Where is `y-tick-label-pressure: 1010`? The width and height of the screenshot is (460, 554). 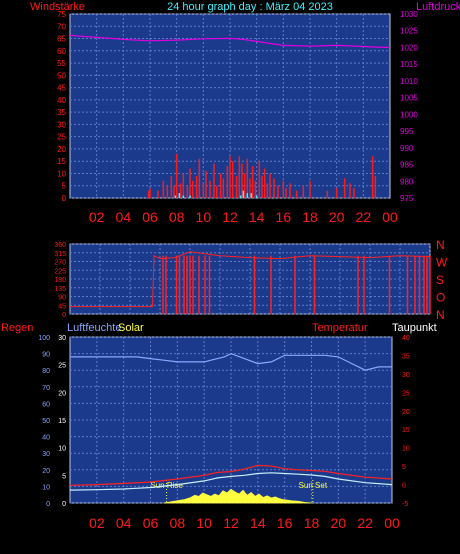
y-tick-label-pressure: 1010 is located at coordinates (409, 81).